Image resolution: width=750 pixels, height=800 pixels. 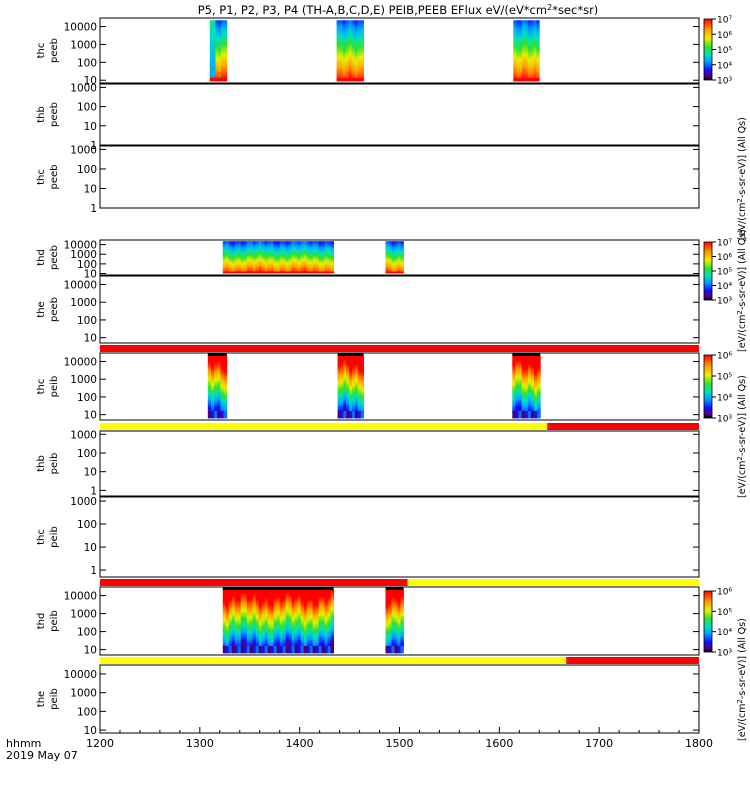 I want to click on probe-label: thd, so click(x=41, y=621).